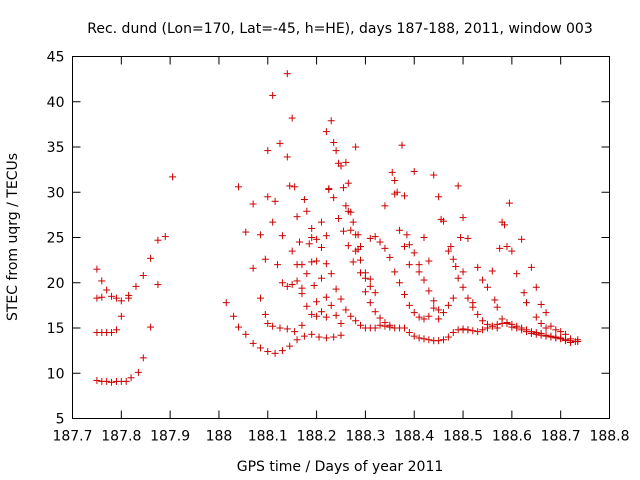  I want to click on x-tick-label: 188.3, so click(365, 437).